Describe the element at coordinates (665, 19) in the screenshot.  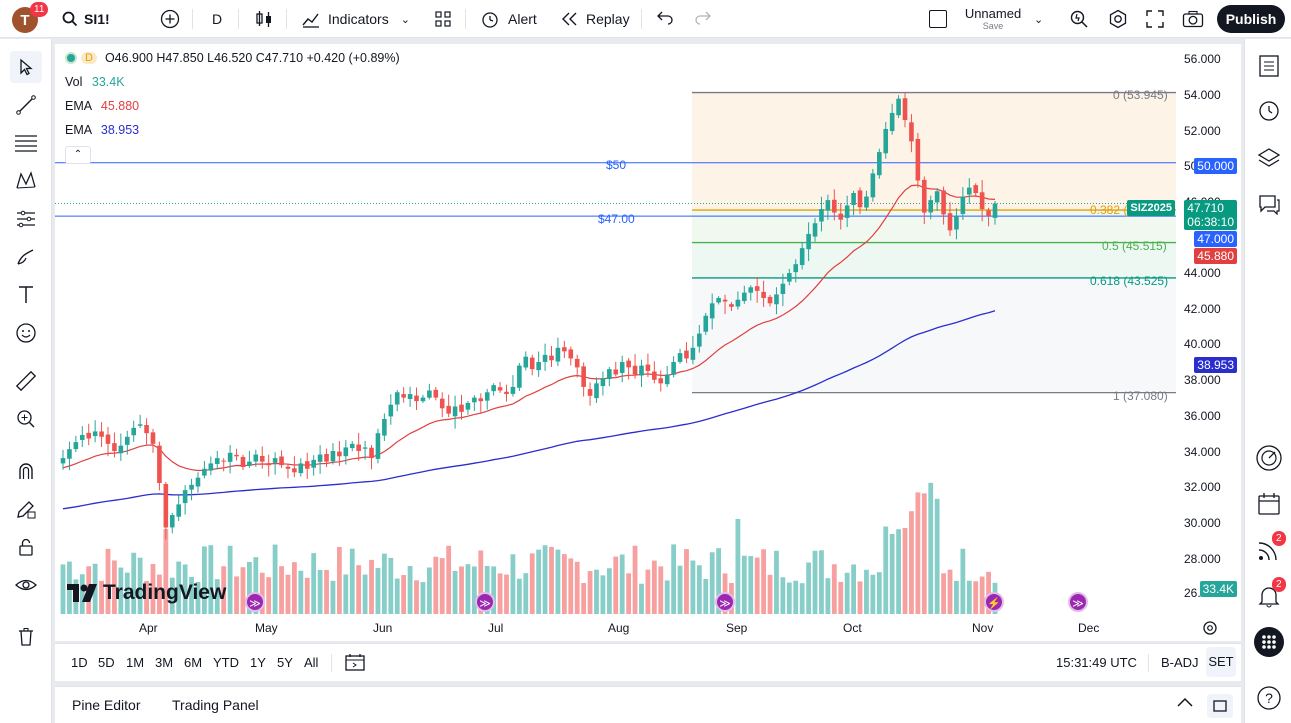
I see `undo-button` at that location.